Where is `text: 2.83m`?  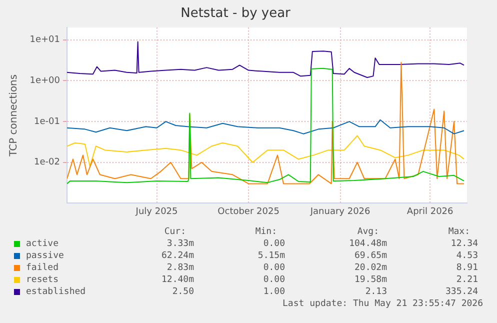 text: 2.83m is located at coordinates (180, 268).